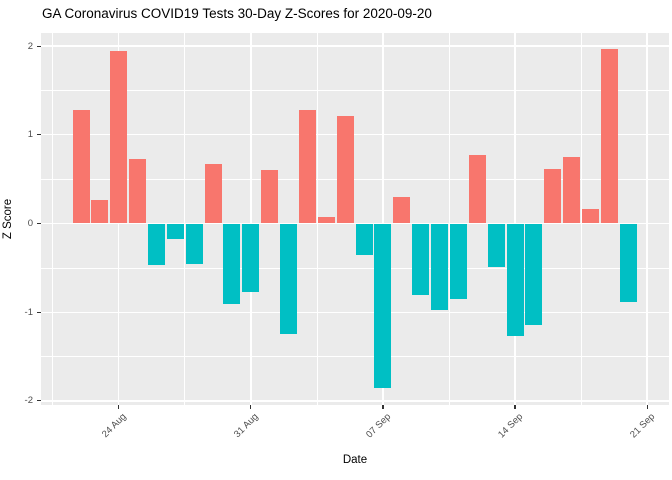 This screenshot has height=480, width=672. I want to click on x-tick-label: 21 Sep, so click(643, 426).